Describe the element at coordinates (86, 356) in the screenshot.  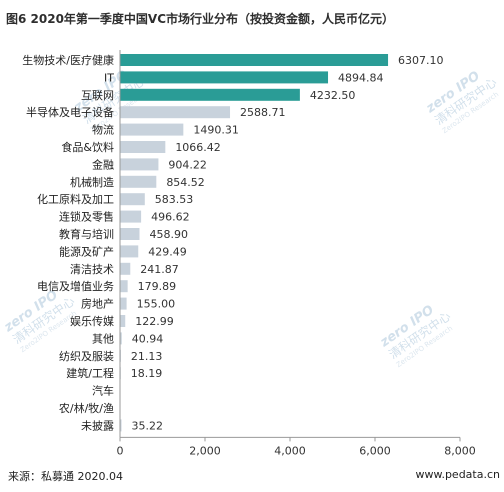
I see `category-label: 纺织及服装` at that location.